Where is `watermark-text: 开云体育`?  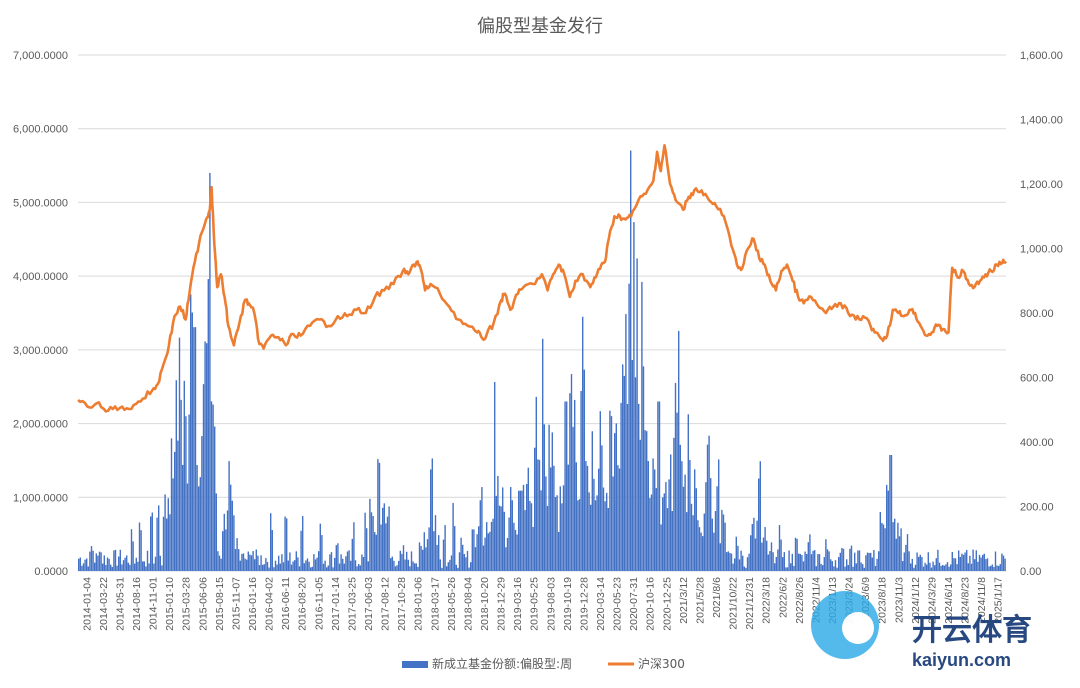 watermark-text: 开云体育 is located at coordinates (972, 630).